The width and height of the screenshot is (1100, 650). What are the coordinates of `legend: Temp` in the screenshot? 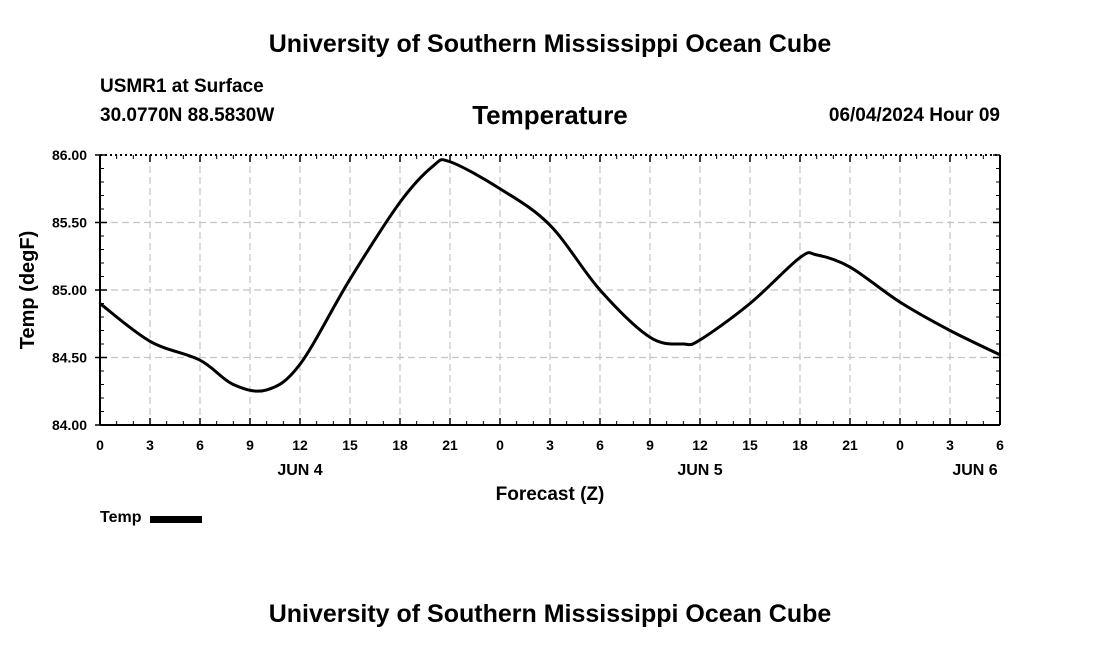 It's located at (151, 518).